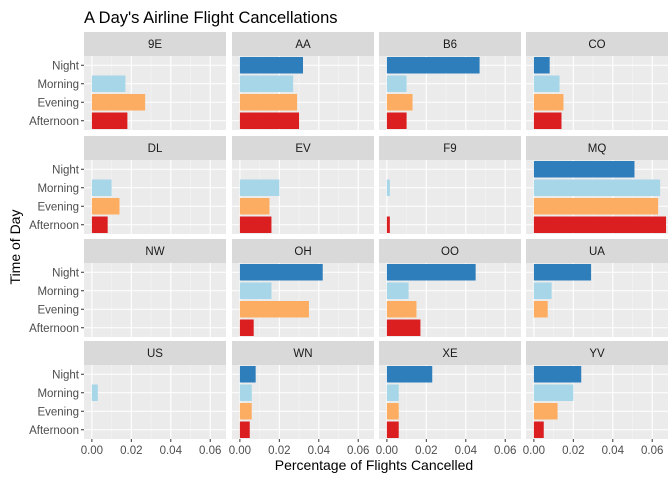 The image size is (672, 480). I want to click on facet-yv: YV 0.00 0.02 0.04 0.06, so click(595, 399).